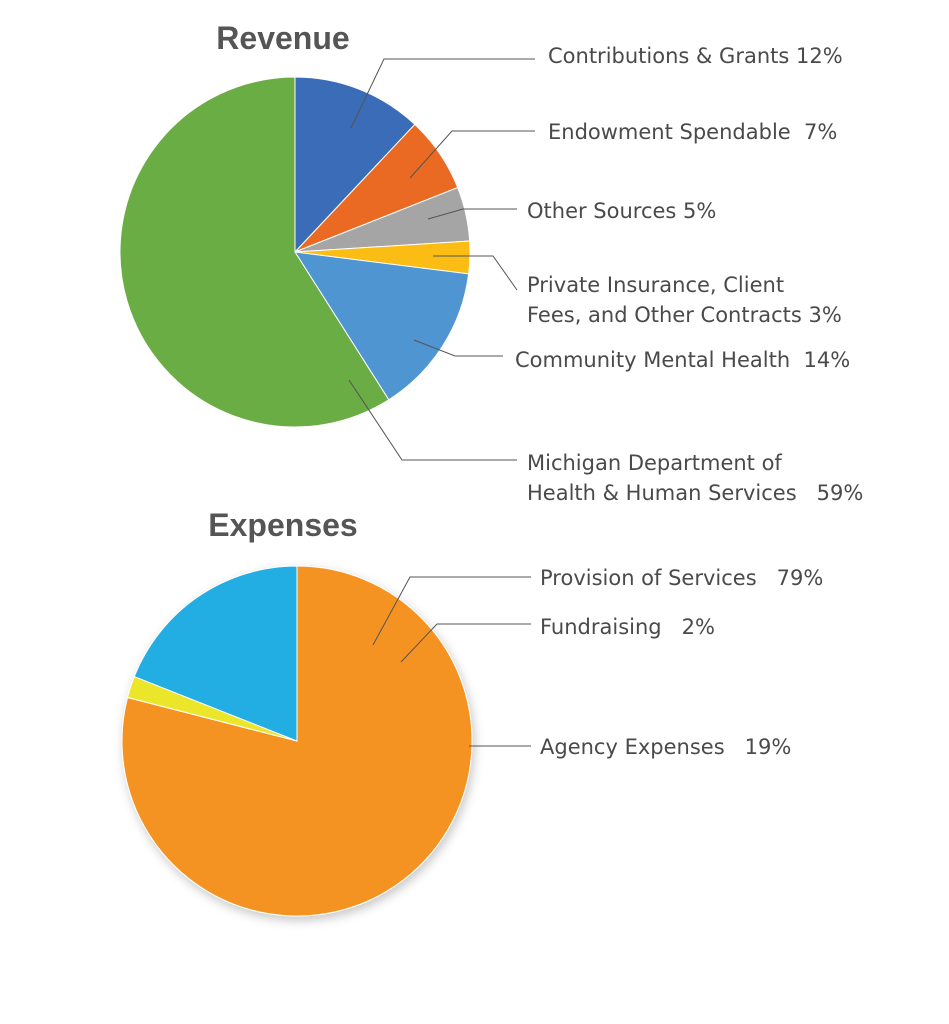  I want to click on revenue-slice-endowment-spendable-leader-line, so click(472, 154).